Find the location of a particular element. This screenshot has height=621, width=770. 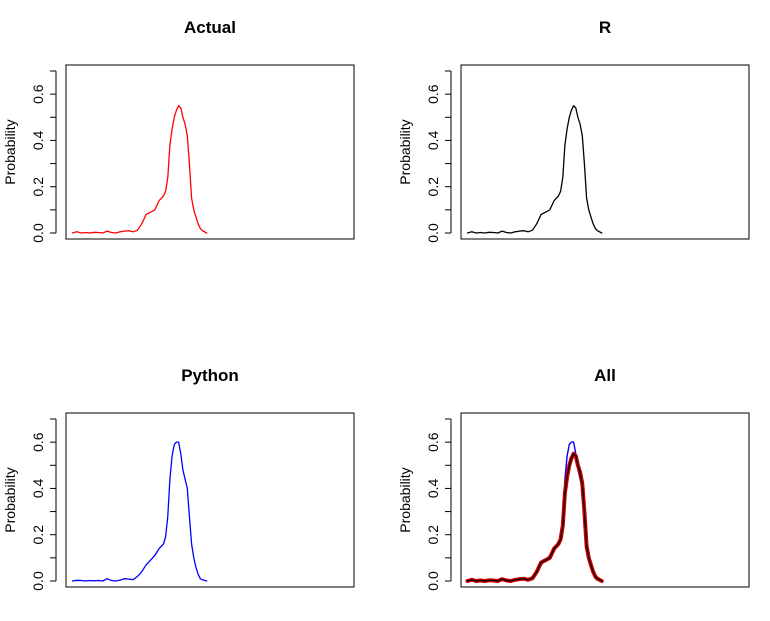

chart-title: R is located at coordinates (605, 27).